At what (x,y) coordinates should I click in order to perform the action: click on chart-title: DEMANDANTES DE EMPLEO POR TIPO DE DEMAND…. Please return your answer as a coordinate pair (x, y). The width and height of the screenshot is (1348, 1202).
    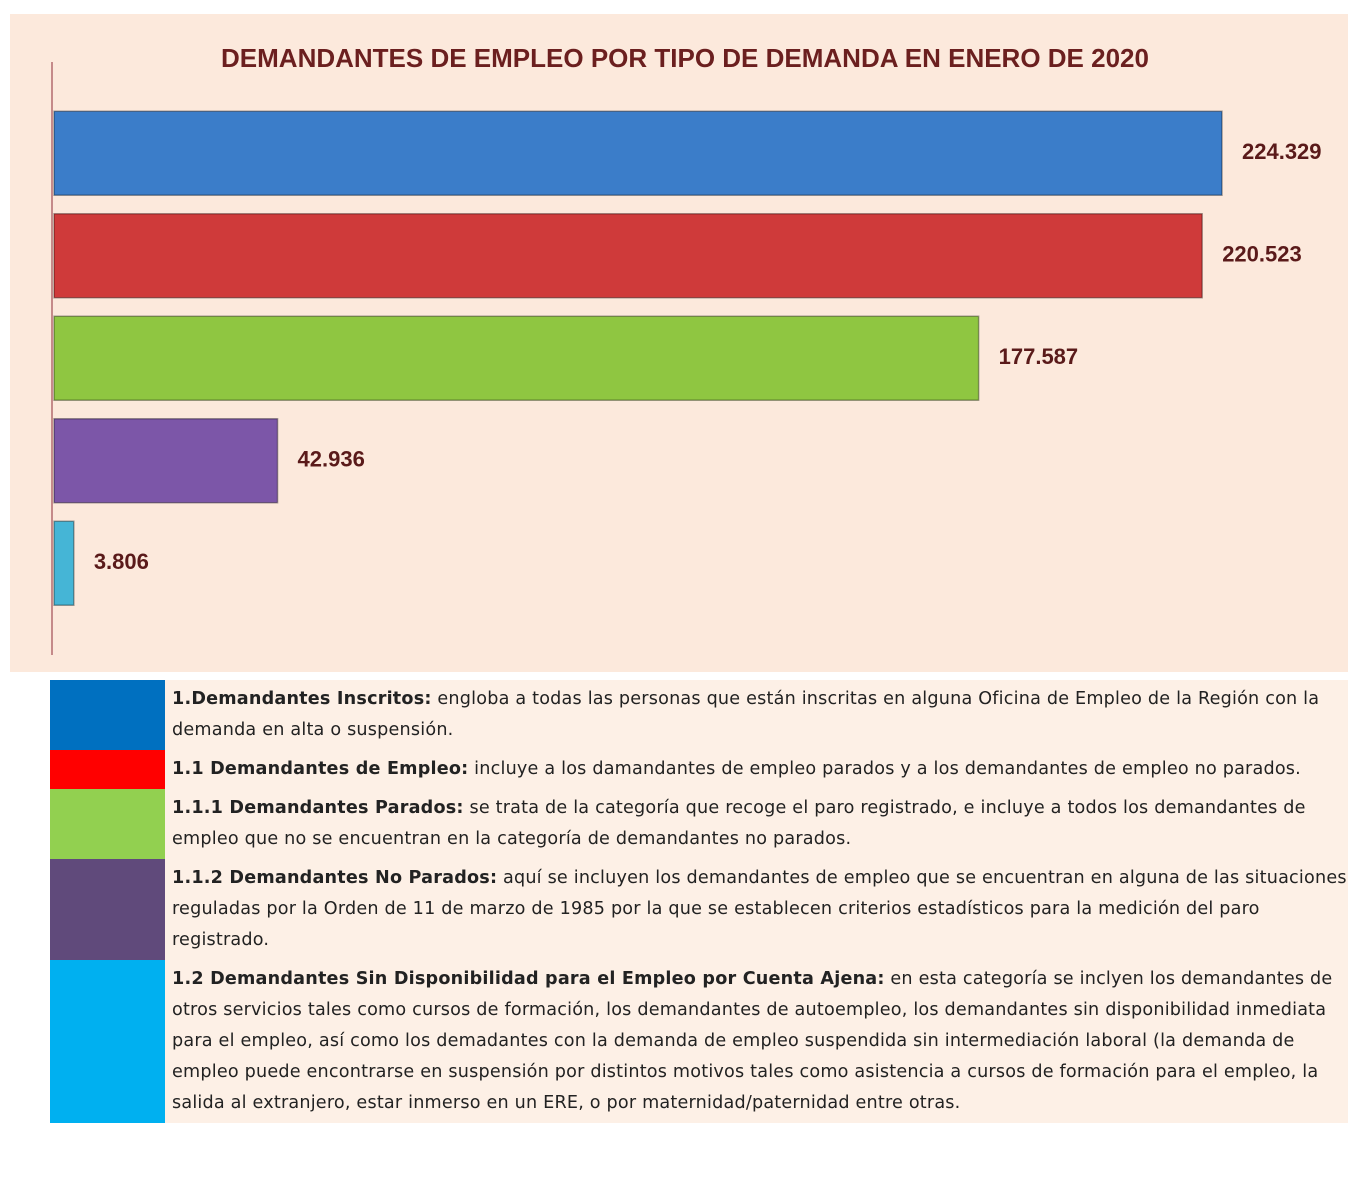
    Looking at the image, I should click on (685, 58).